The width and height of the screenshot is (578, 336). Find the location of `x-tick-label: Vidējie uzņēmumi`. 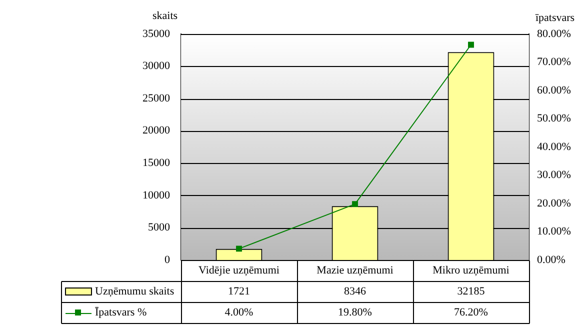

x-tick-label: Vidējie uzņēmumi is located at coordinates (239, 270).